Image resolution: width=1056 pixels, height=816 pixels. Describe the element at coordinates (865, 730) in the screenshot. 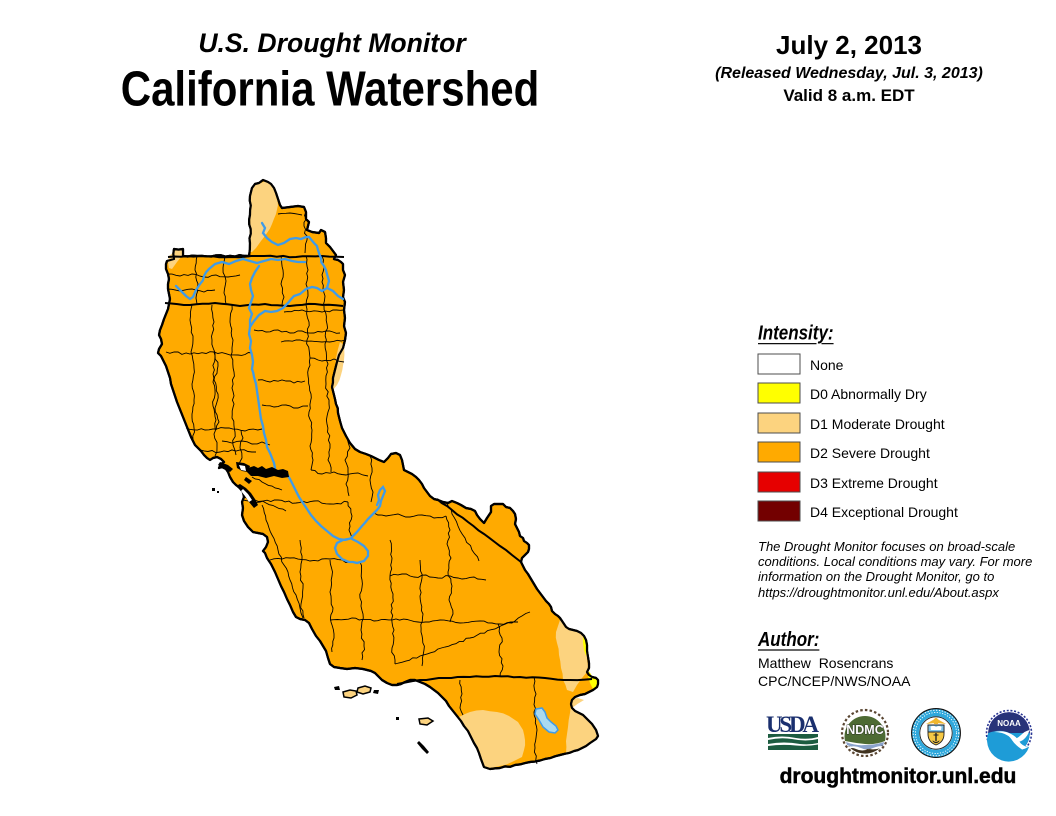

I see `svg-text: NDMC` at that location.